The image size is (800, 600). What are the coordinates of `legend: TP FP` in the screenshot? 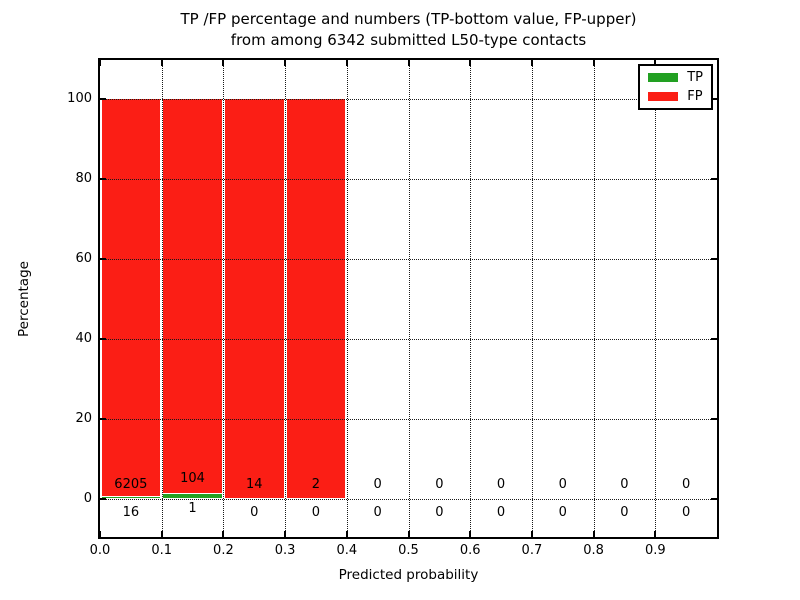 It's located at (675, 87).